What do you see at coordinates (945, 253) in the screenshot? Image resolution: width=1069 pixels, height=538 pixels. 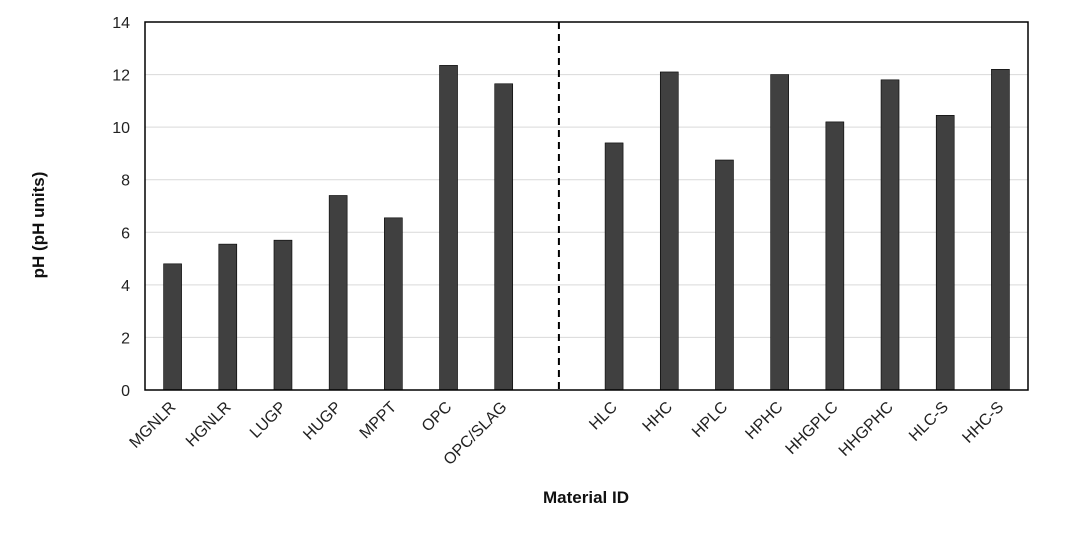 I see `bar-hlc-s` at bounding box center [945, 253].